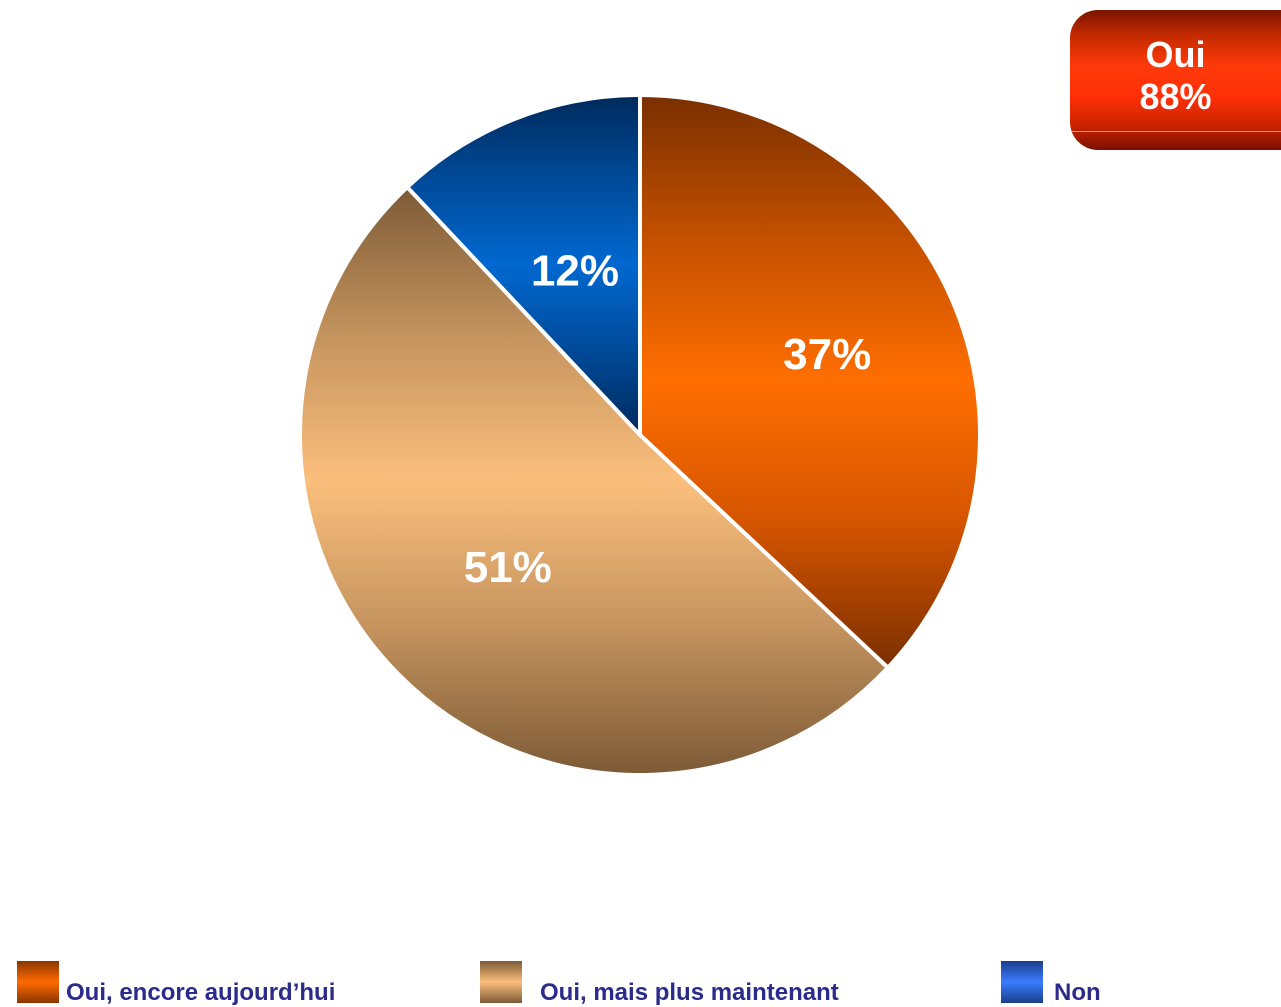  Describe the element at coordinates (689, 992) in the screenshot. I see `legend-label: Oui, mais plus maintenant` at that location.